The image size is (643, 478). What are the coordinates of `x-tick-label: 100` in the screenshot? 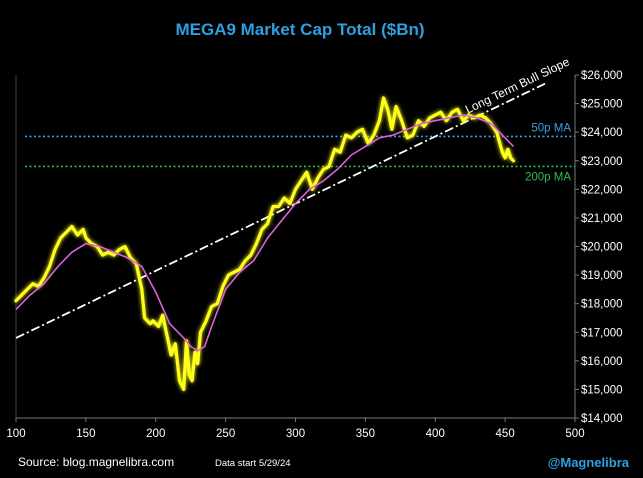 It's located at (15, 434).